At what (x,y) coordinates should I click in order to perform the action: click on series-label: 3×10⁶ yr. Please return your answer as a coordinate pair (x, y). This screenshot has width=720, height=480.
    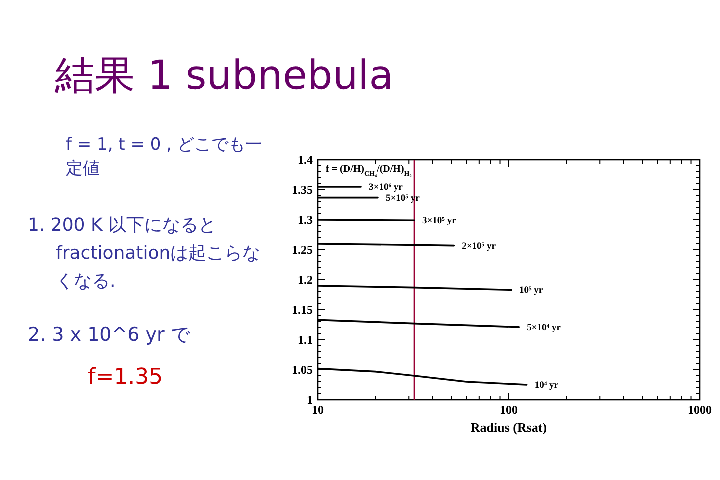
    Looking at the image, I should click on (386, 188).